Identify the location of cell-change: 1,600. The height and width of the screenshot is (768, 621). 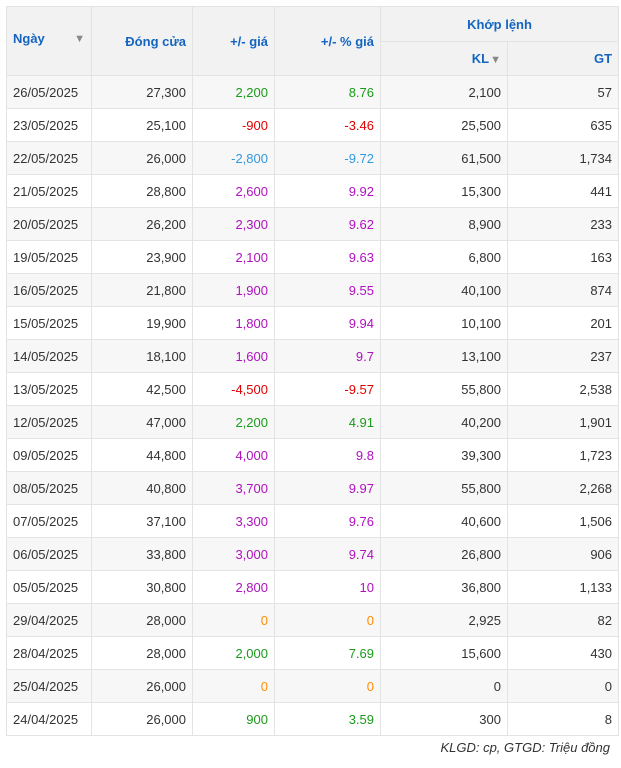
(233, 356).